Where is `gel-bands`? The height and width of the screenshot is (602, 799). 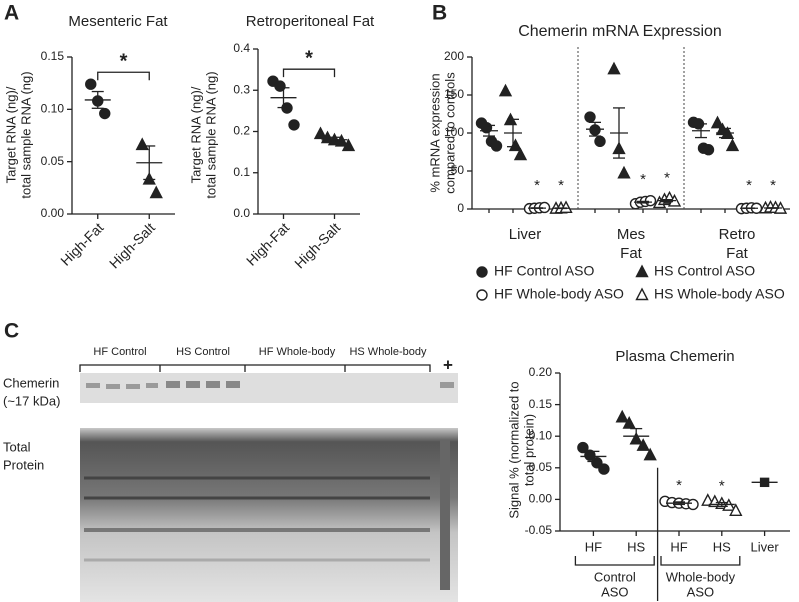
gel-bands is located at coordinates (267, 515).